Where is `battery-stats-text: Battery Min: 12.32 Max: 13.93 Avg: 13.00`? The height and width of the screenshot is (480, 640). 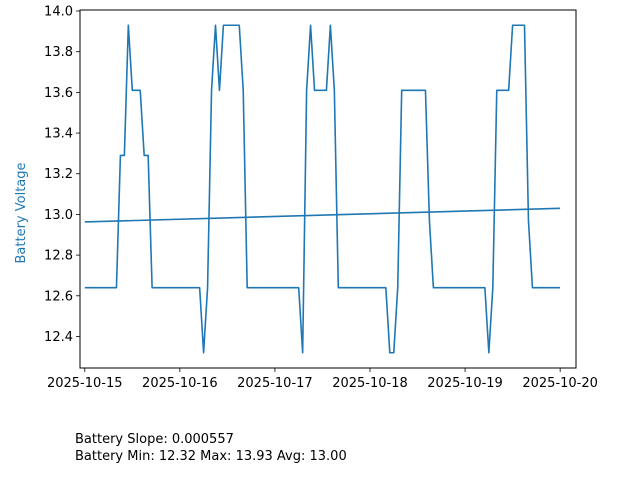 battery-stats-text: Battery Min: 12.32 Max: 13.93 Avg: 13.00 is located at coordinates (211, 456).